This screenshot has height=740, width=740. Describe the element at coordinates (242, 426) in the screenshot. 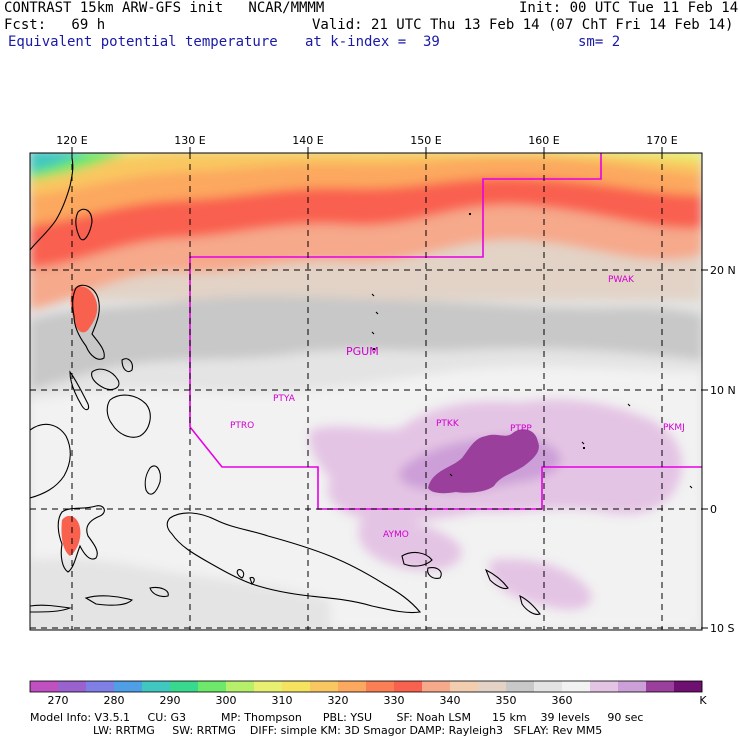

I see `station-label: PTRO` at that location.